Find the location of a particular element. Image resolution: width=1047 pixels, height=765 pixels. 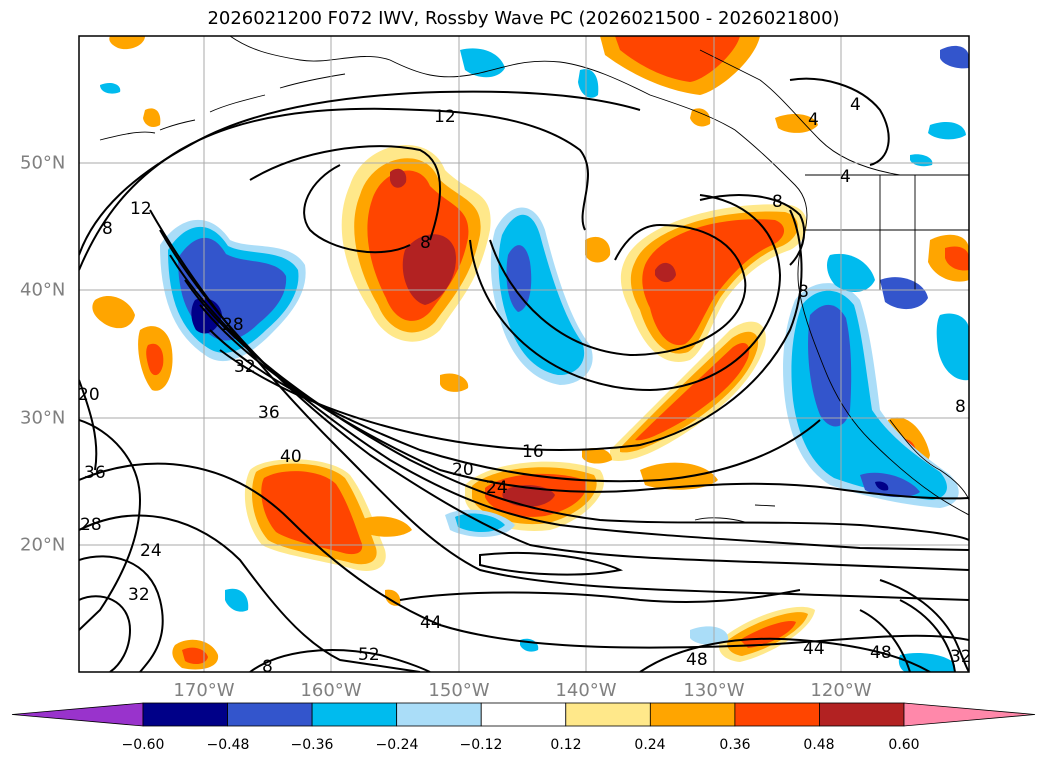

colorbar-tick-label: 0.60 is located at coordinates (904, 745).